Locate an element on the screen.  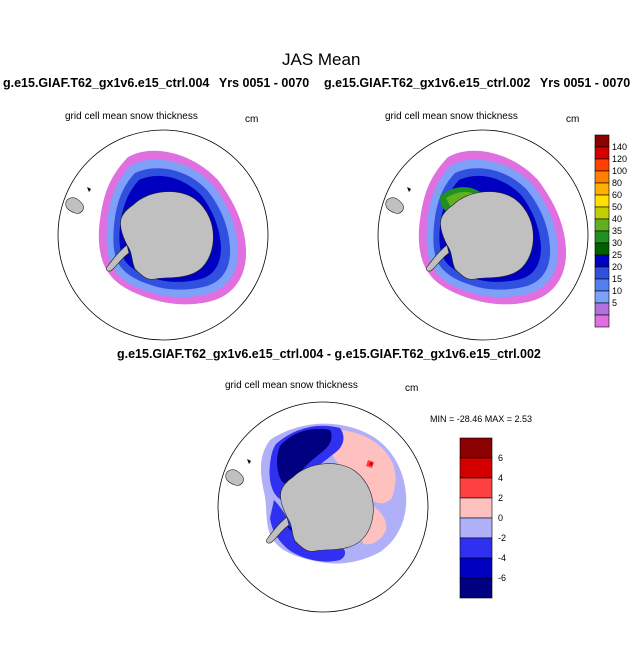
left-case-name: g.e15.GIAF.T62_gx1v6.e15_ctrl.004 is located at coordinates (106, 83).